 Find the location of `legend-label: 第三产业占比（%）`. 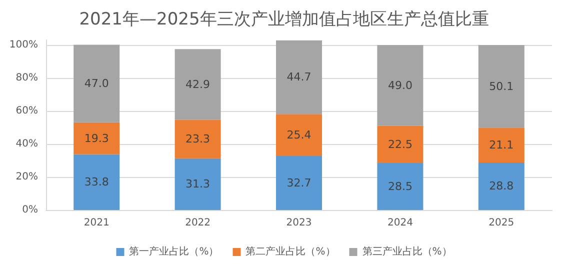

legend-label: 第三产业占比（%） is located at coordinates (407, 252).